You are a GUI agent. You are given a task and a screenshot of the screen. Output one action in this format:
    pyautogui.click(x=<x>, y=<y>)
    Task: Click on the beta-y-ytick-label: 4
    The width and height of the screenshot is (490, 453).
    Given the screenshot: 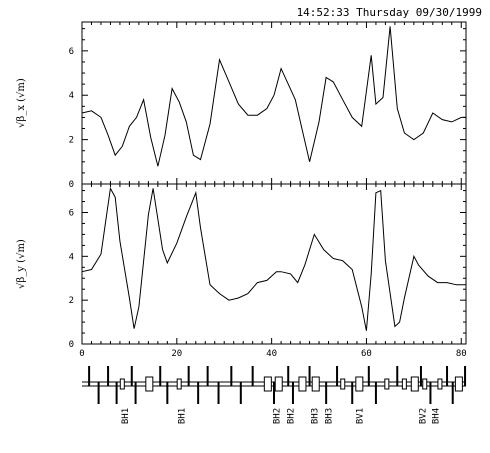 What is the action you would take?
    pyautogui.click(x=71, y=257)
    